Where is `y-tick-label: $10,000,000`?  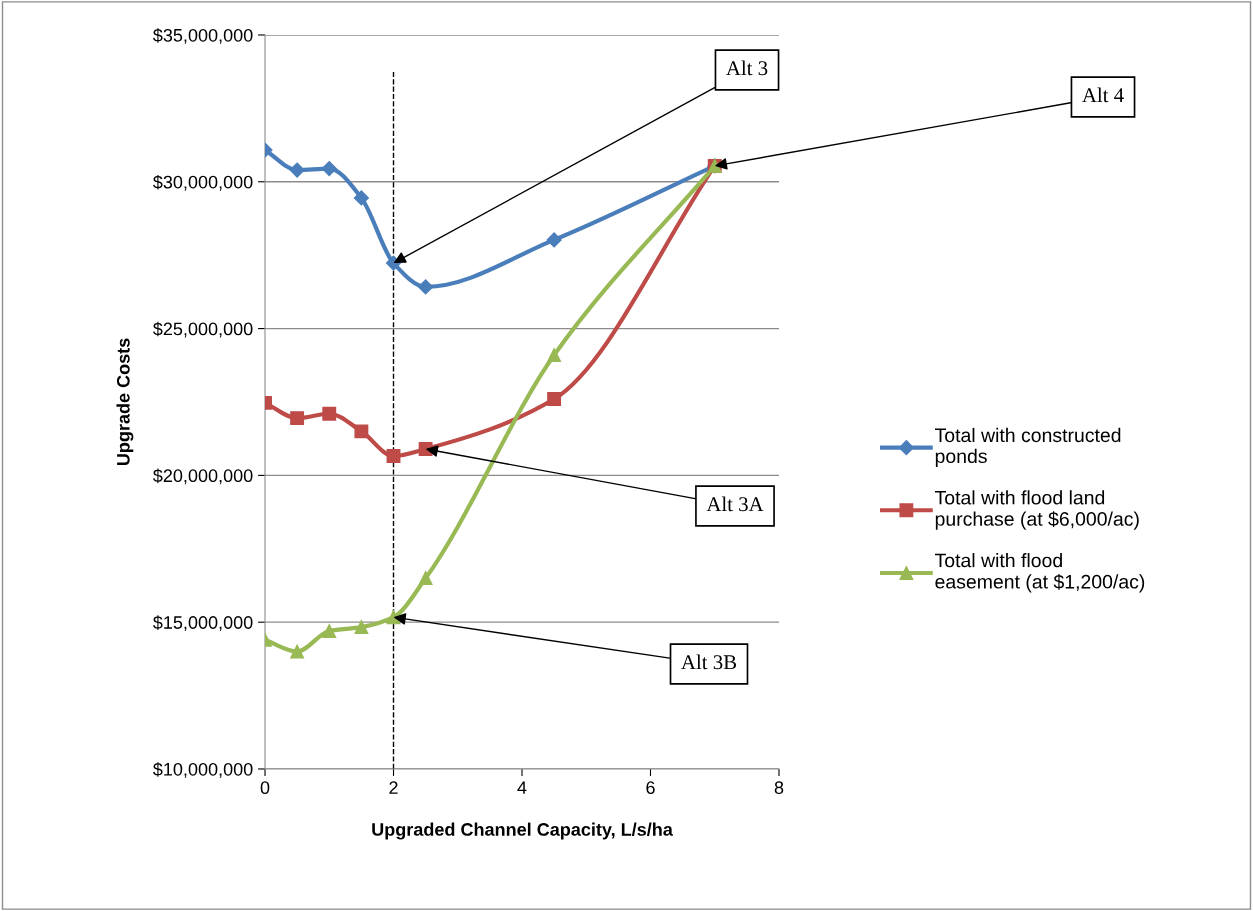 y-tick-label: $10,000,000 is located at coordinates (203, 770).